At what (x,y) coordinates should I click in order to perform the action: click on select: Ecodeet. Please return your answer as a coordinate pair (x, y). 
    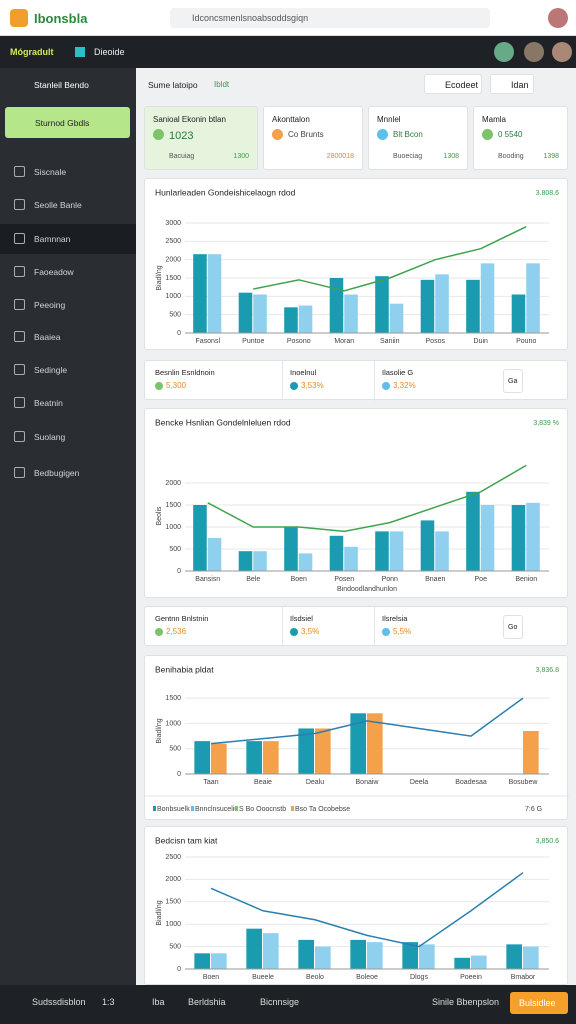
    Looking at the image, I should click on (453, 84).